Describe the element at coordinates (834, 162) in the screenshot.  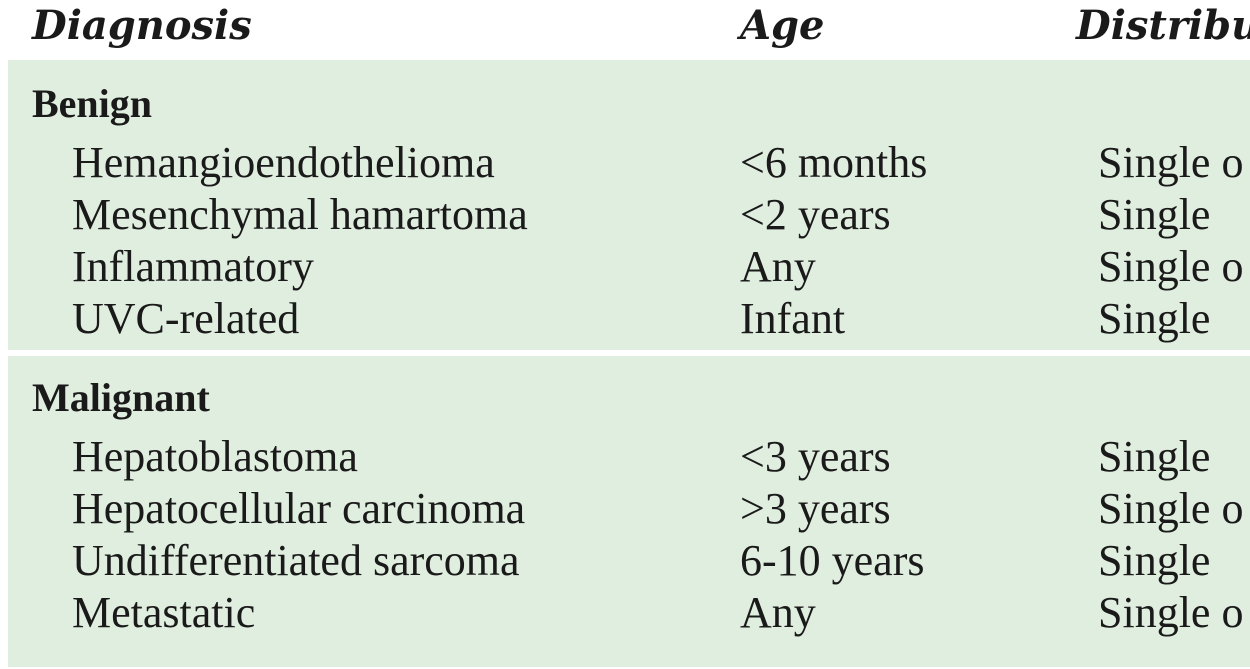
I see `cell-age: <6 months` at that location.